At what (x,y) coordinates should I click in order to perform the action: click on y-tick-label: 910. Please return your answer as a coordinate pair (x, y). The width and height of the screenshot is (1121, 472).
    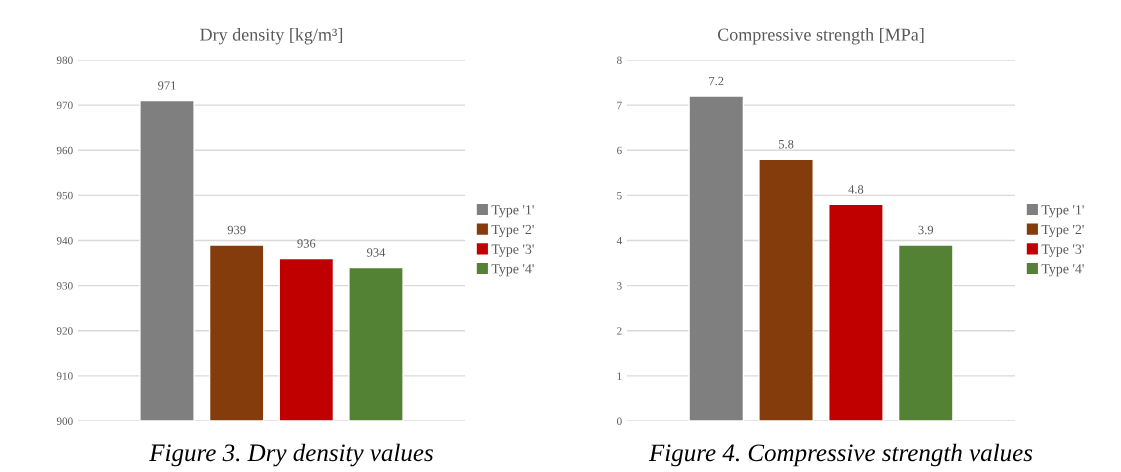
    Looking at the image, I should click on (64, 376).